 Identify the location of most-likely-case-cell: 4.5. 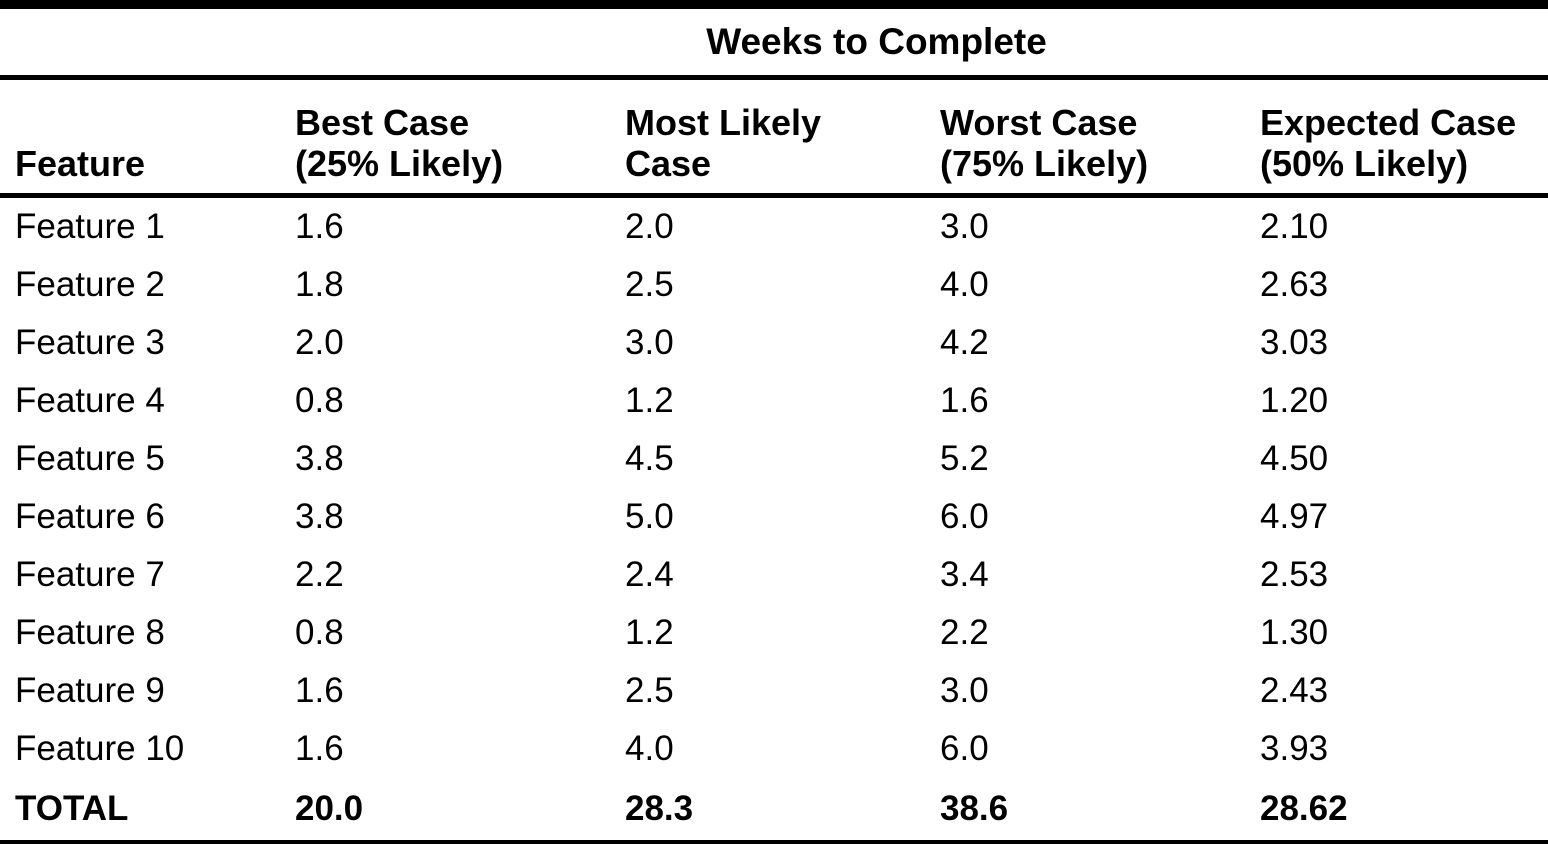
(649, 458).